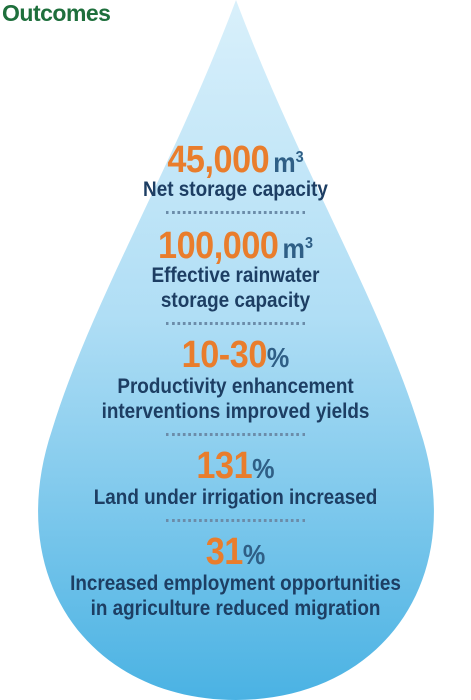  I want to click on stat-value: 100,000 m3, so click(236, 245).